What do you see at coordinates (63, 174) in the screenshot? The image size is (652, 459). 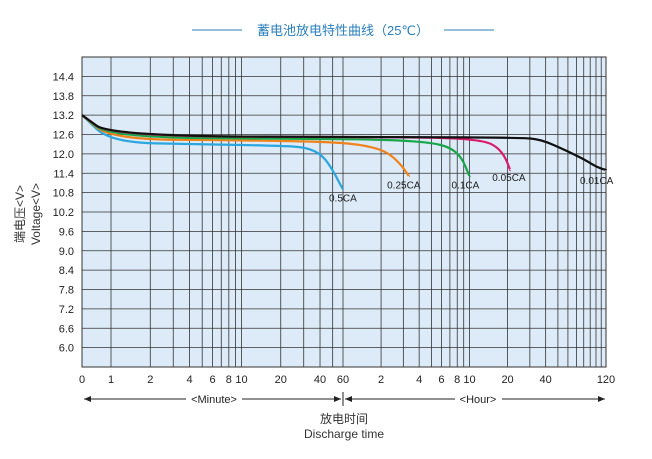 I see `y-tick-label: 11.4` at bounding box center [63, 174].